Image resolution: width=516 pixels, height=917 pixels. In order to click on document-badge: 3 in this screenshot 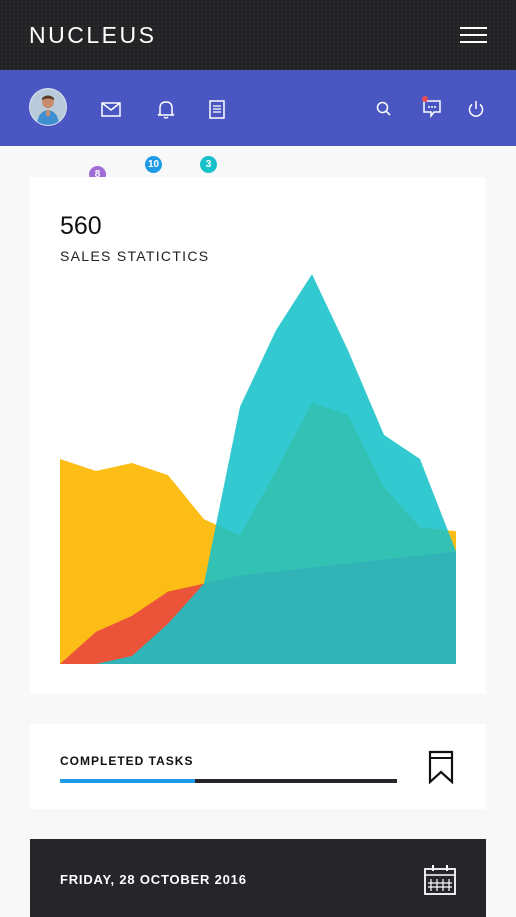, I will do `click(208, 164)`.